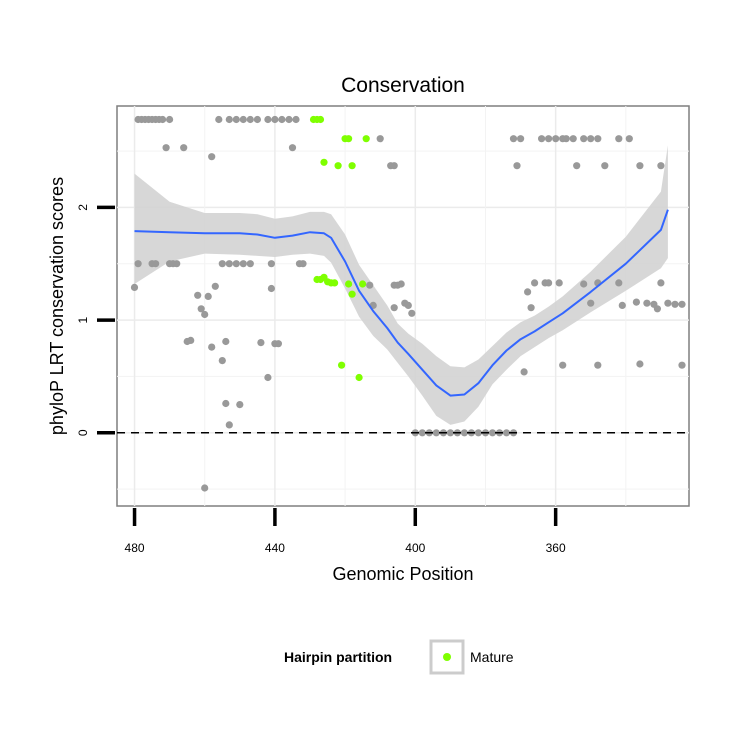 The width and height of the screenshot is (750, 750). Describe the element at coordinates (402, 574) in the screenshot. I see `x-axis-title: Genomic Position` at that location.